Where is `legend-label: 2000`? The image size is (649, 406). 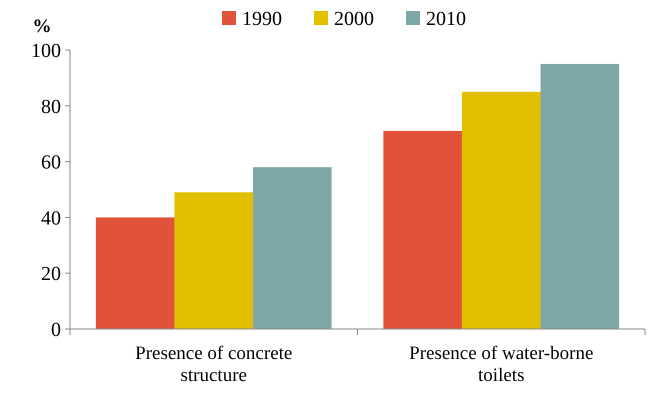
legend-label: 2000 is located at coordinates (354, 19).